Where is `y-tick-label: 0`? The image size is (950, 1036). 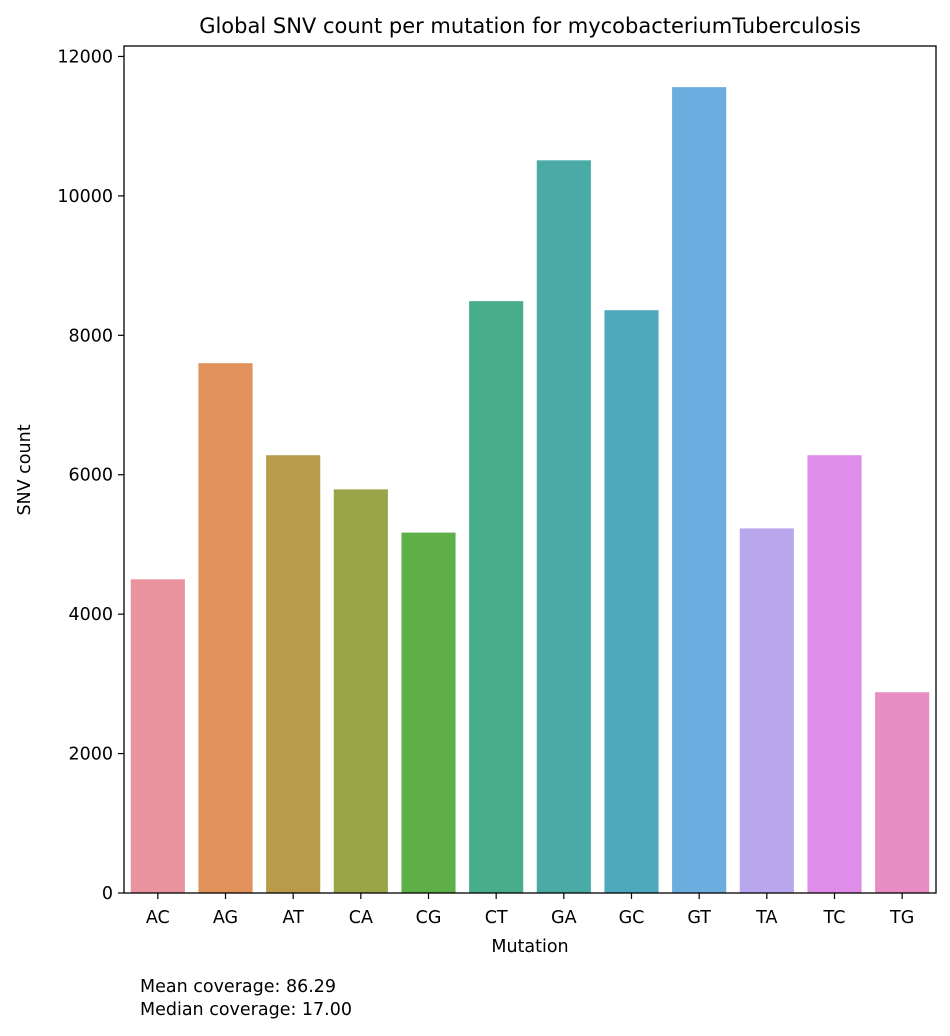
y-tick-label: 0 is located at coordinates (107, 894).